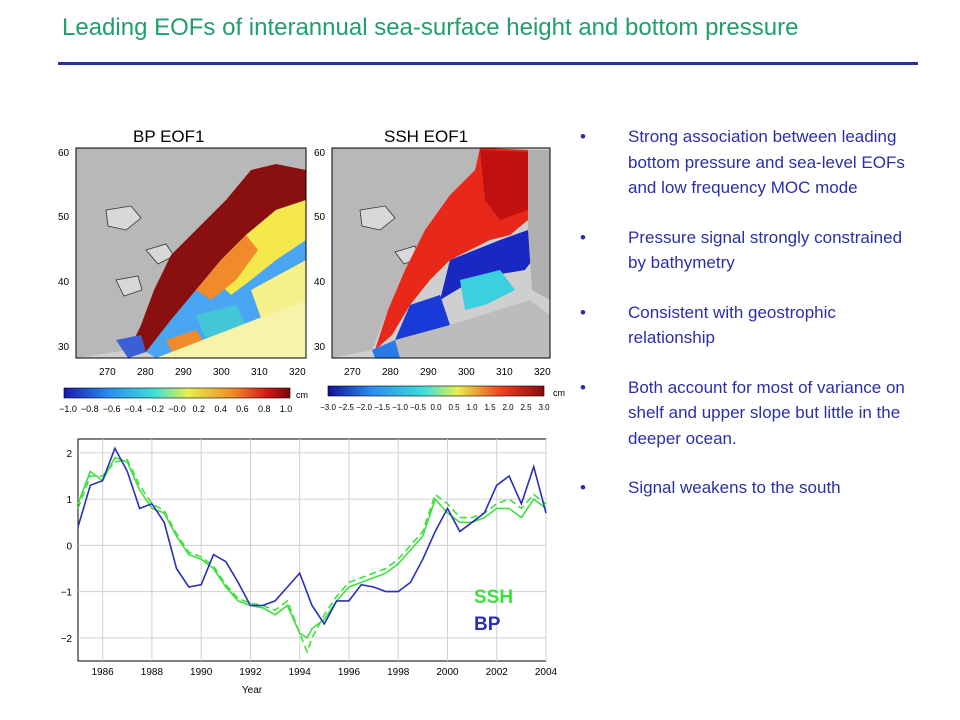  I want to click on map1-xtick: 320, so click(297, 372).